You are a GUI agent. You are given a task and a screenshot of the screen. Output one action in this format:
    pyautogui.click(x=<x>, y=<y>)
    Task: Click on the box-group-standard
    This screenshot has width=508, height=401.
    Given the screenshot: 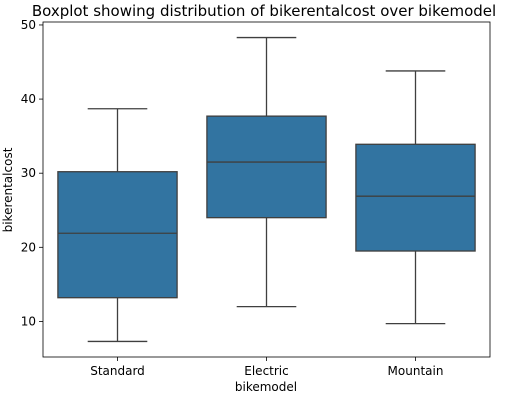 What is the action you would take?
    pyautogui.click(x=117, y=225)
    